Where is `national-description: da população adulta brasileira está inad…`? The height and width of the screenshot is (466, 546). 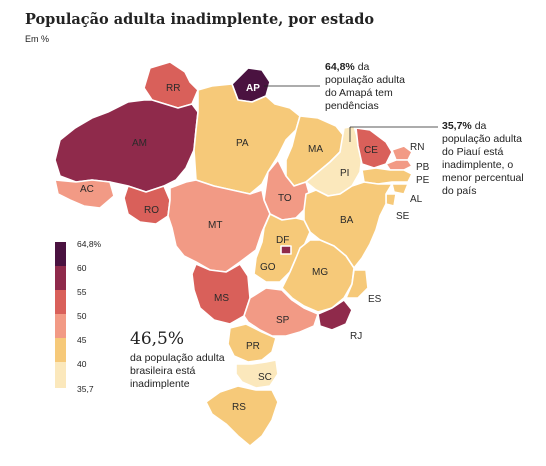
national-description: da população adulta brasileira está inad… is located at coordinates (185, 371).